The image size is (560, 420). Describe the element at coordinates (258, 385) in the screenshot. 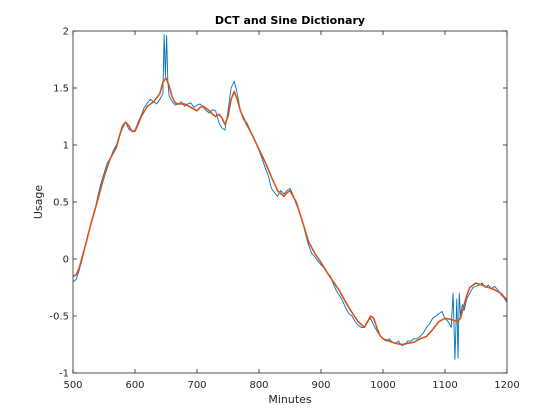

I see `x-tick-label: 800` at that location.